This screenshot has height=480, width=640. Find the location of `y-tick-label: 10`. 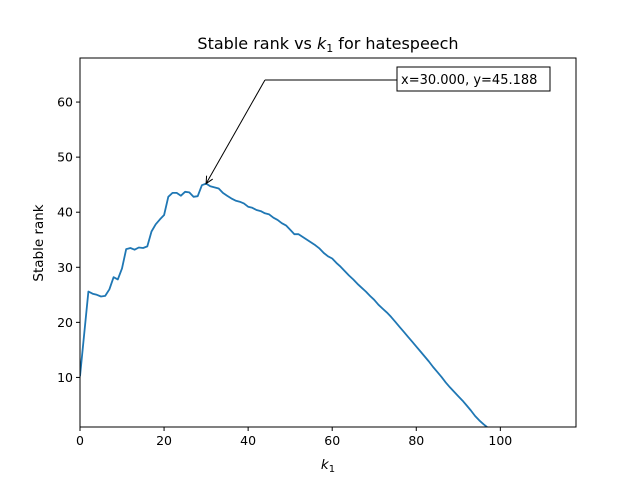

y-tick-label: 10 is located at coordinates (65, 377).